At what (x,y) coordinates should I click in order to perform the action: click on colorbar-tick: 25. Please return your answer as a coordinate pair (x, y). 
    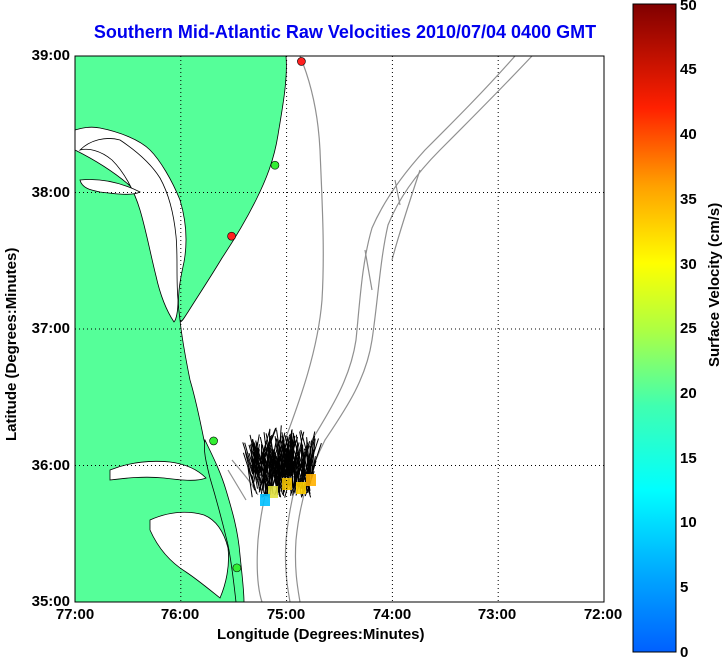
    Looking at the image, I should click on (688, 328).